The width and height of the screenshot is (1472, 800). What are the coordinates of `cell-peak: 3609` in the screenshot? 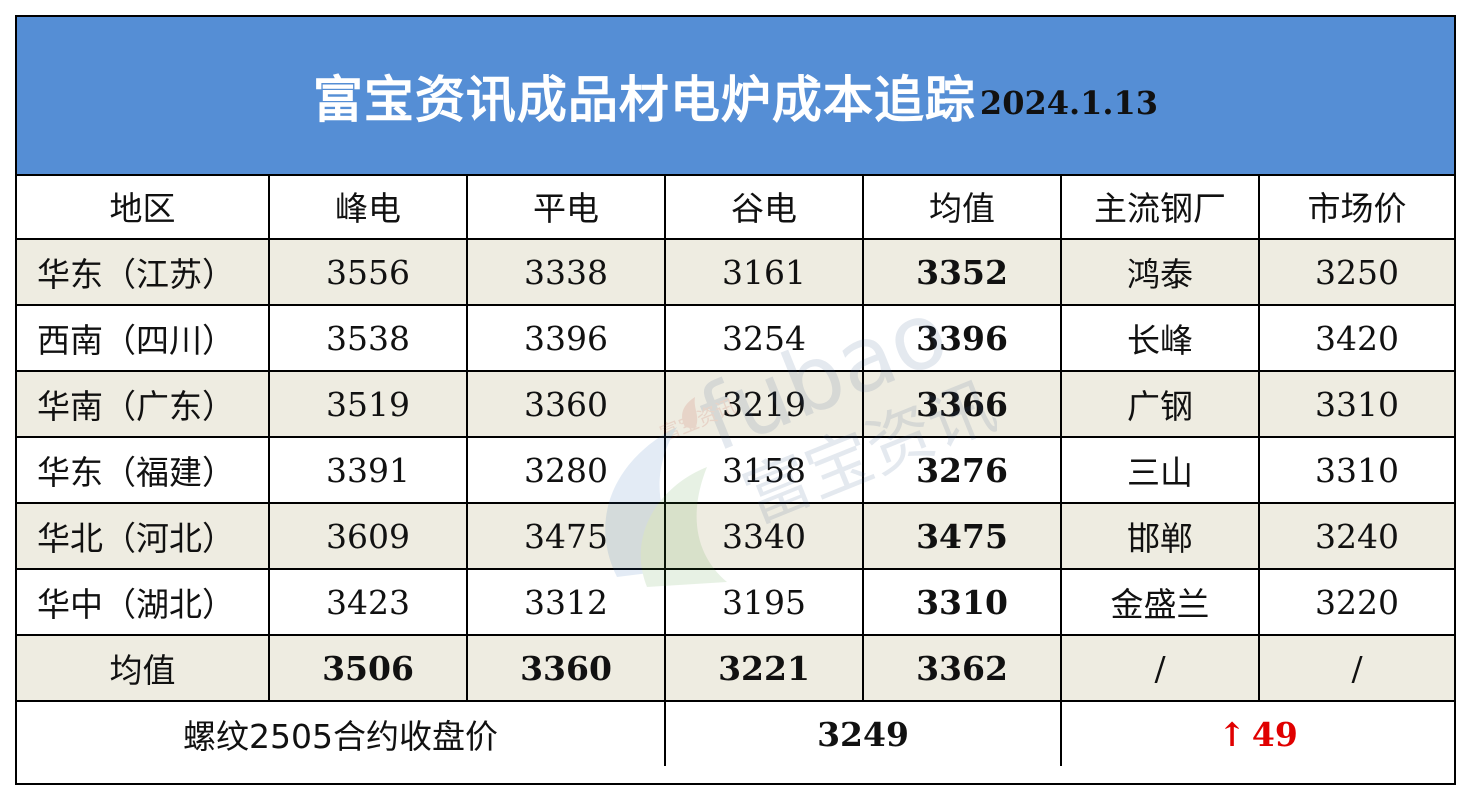 It's located at (368, 536).